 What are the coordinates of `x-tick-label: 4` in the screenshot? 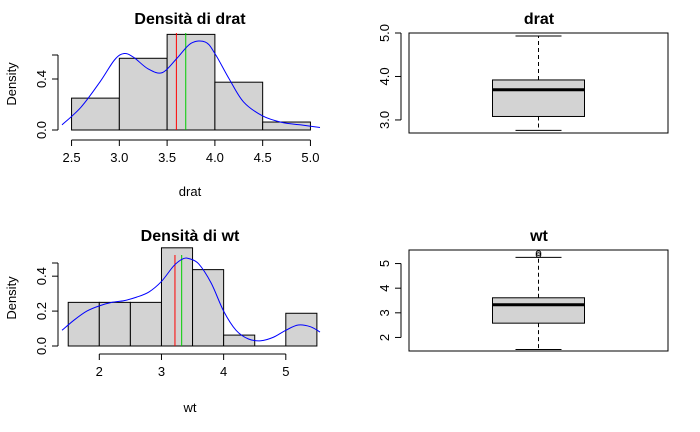 It's located at (223, 371).